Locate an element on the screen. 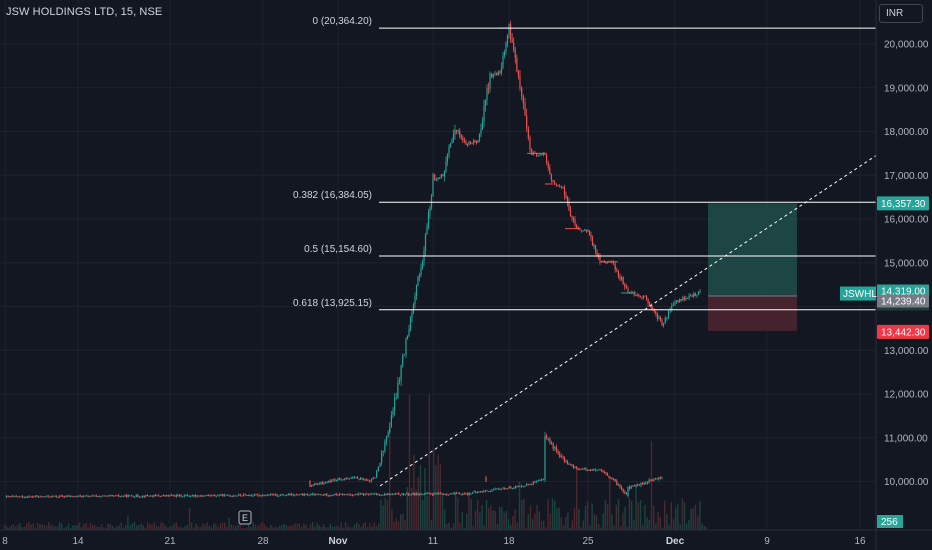 The height and width of the screenshot is (550, 932). y-tick-label: 20,000.00 is located at coordinates (906, 45).